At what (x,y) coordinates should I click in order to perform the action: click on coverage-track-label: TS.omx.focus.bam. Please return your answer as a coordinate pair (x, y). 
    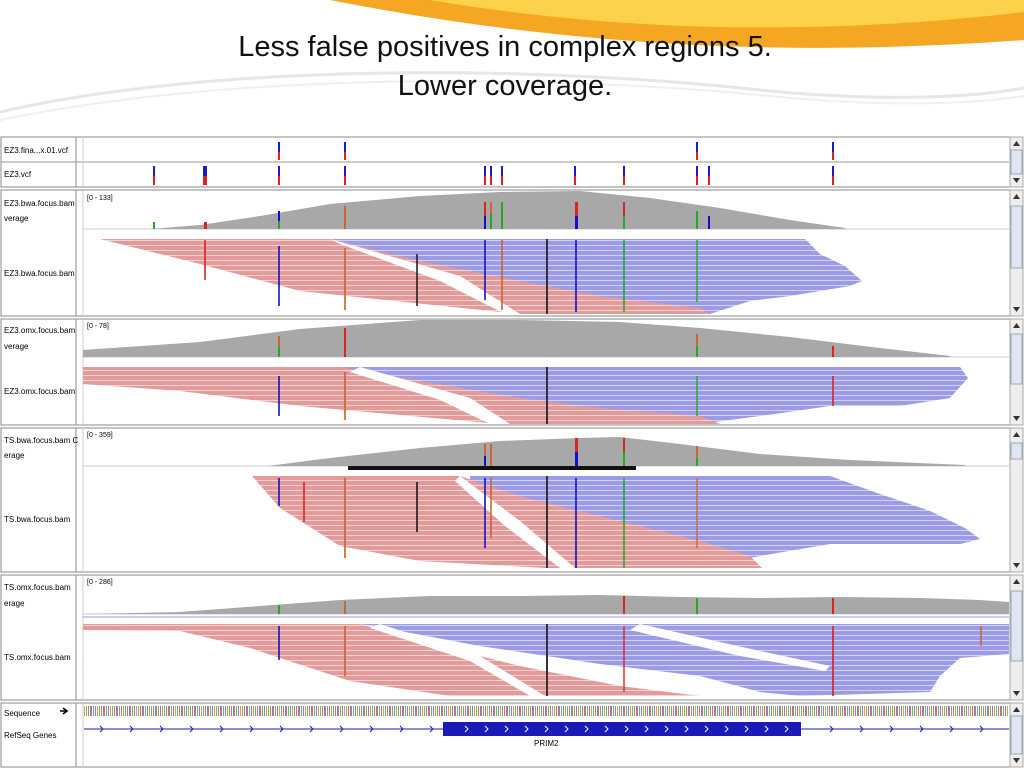
    Looking at the image, I should click on (37, 587).